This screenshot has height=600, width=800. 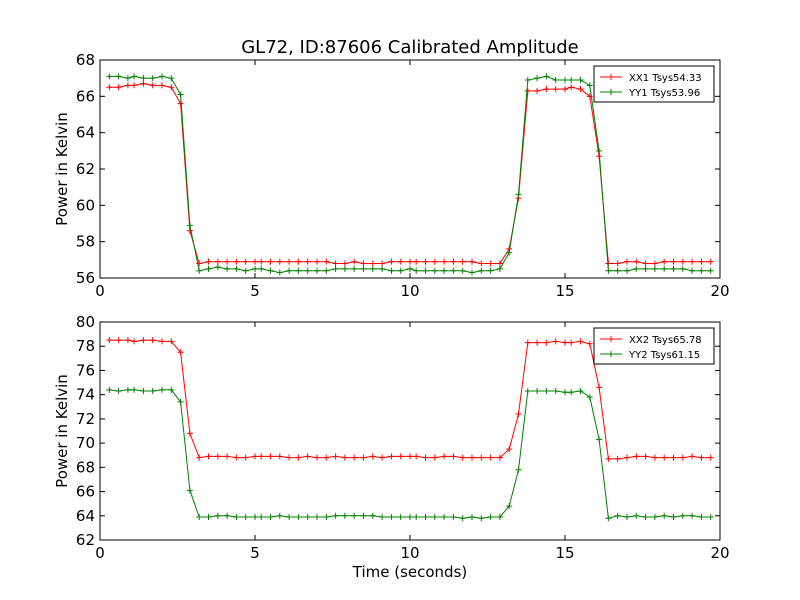 What do you see at coordinates (85, 516) in the screenshot?
I see `y-tick-label: 64` at bounding box center [85, 516].